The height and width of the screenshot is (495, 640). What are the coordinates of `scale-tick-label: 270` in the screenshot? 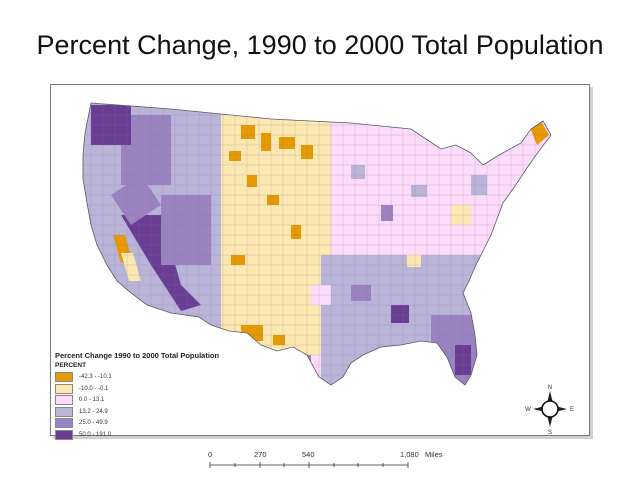 It's located at (260, 454).